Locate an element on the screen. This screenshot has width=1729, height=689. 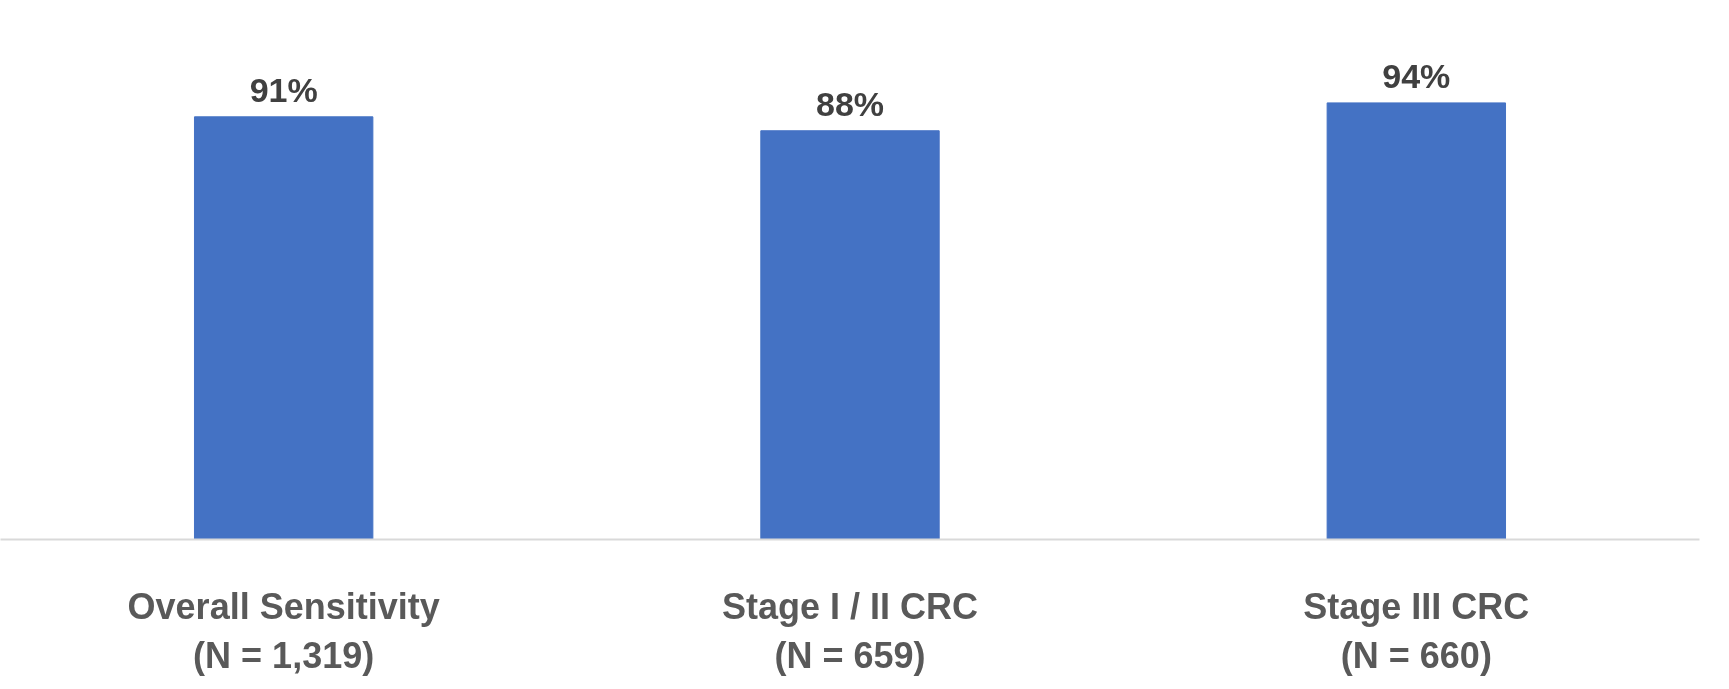
x-tick-label: Stage III CRC (N = 660) is located at coordinates (1416, 630).